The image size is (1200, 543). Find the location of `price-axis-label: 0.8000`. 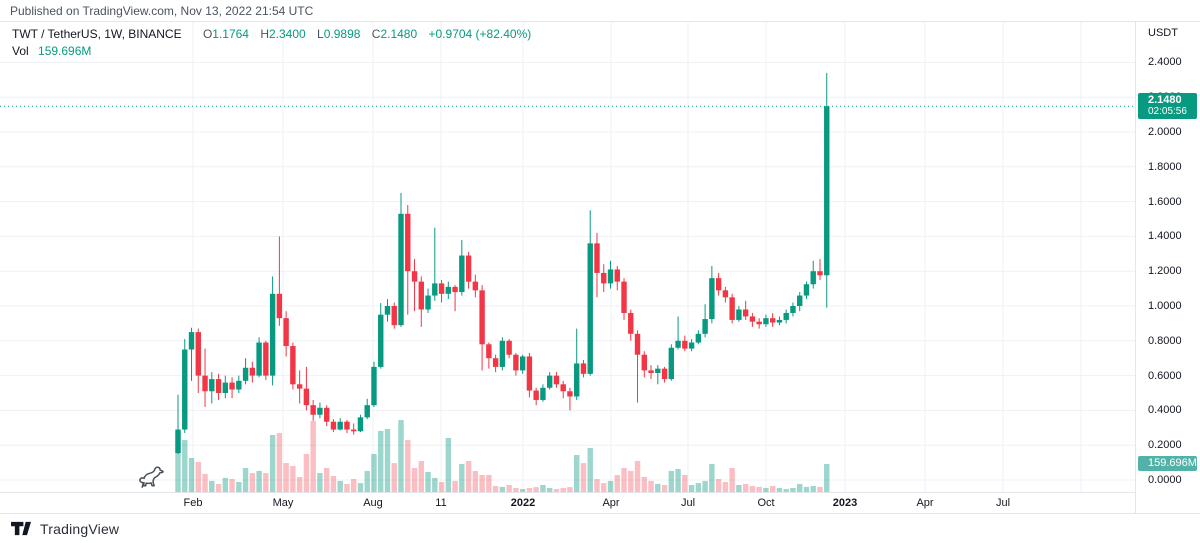

price-axis-label: 0.8000 is located at coordinates (1165, 340).